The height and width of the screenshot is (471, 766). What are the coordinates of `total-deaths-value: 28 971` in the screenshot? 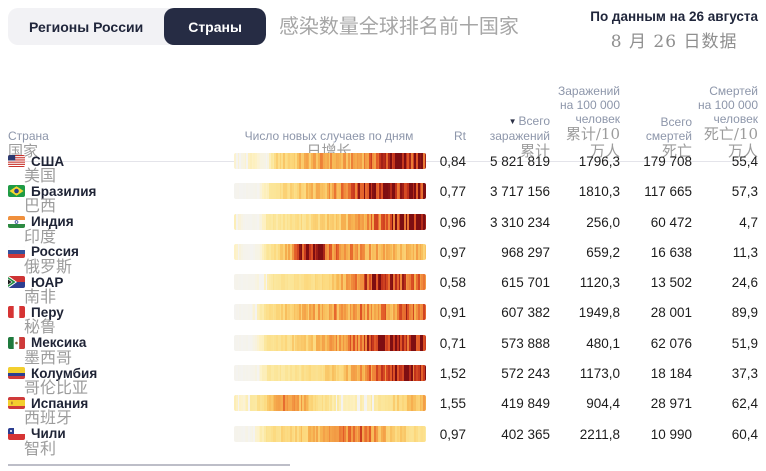 It's located at (671, 404).